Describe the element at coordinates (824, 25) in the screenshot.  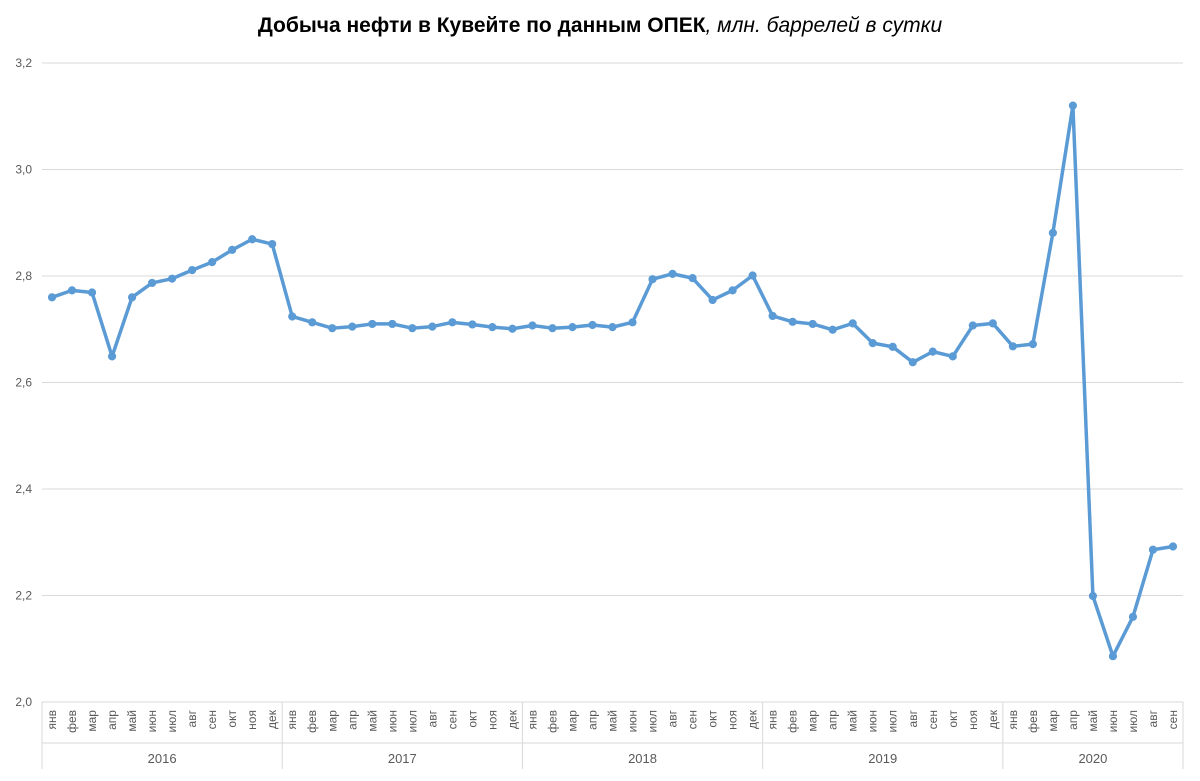
I see `chart-title-unit: , млн. баррелей в сутки` at that location.